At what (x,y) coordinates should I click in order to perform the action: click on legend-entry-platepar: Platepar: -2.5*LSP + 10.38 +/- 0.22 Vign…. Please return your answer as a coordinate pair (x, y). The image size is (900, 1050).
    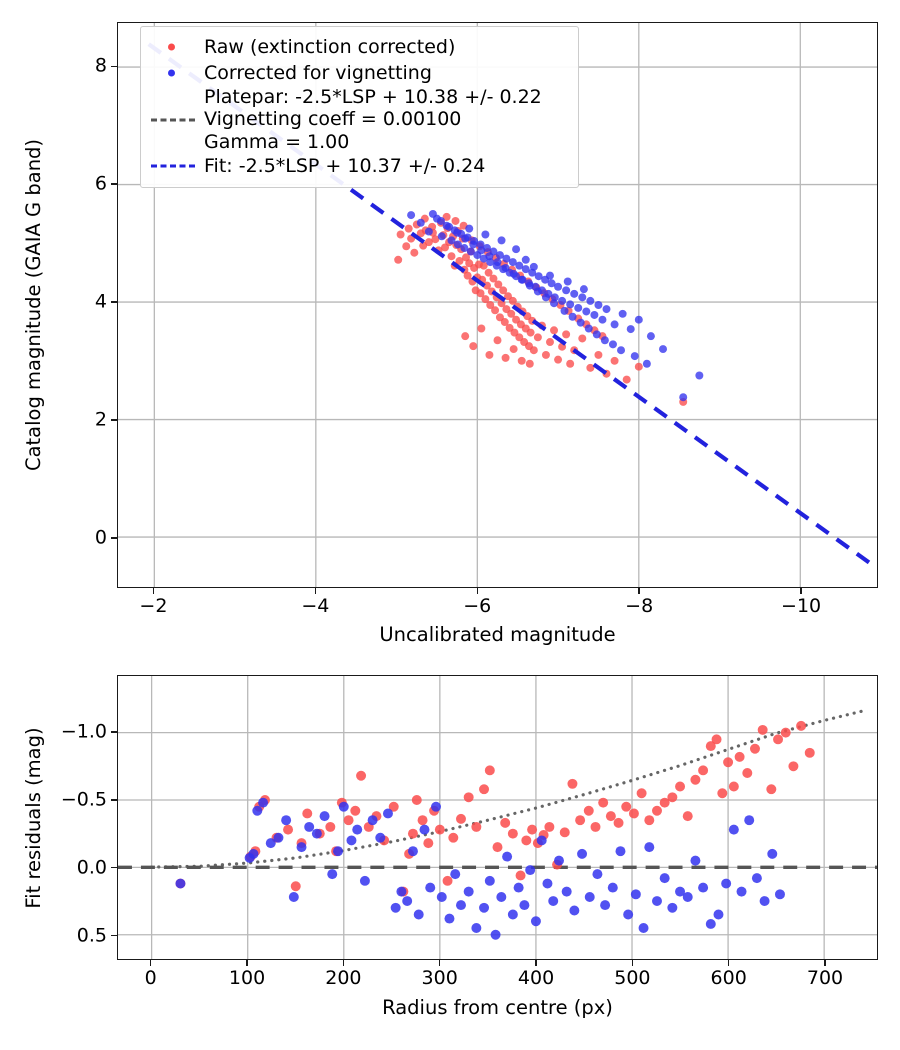
    Looking at the image, I should click on (359, 119).